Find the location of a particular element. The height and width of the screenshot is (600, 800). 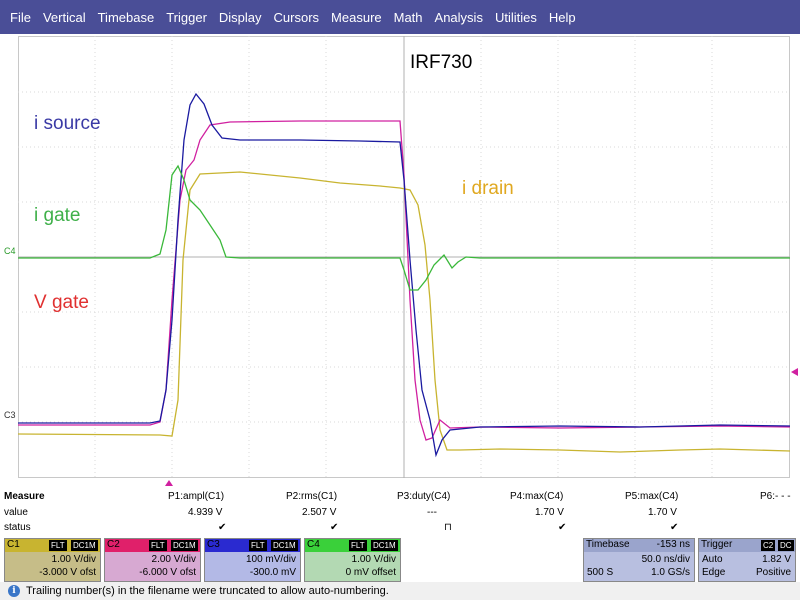

param-p4-value: 1.70 V is located at coordinates (549, 512).